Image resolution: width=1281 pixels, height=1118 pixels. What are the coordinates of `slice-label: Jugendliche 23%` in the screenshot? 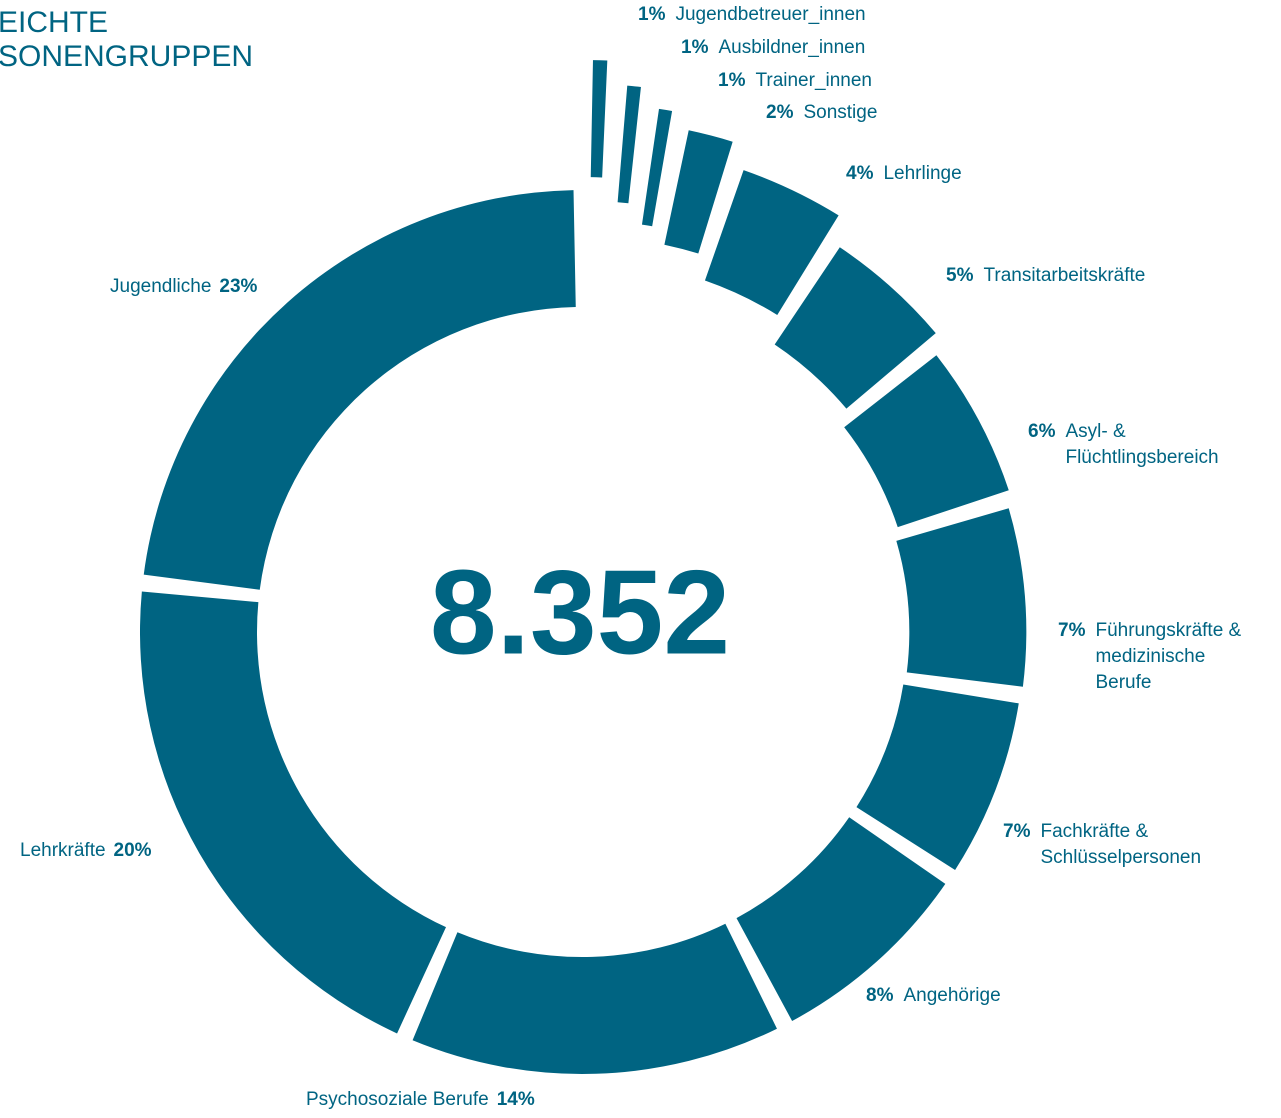 It's located at (183, 287).